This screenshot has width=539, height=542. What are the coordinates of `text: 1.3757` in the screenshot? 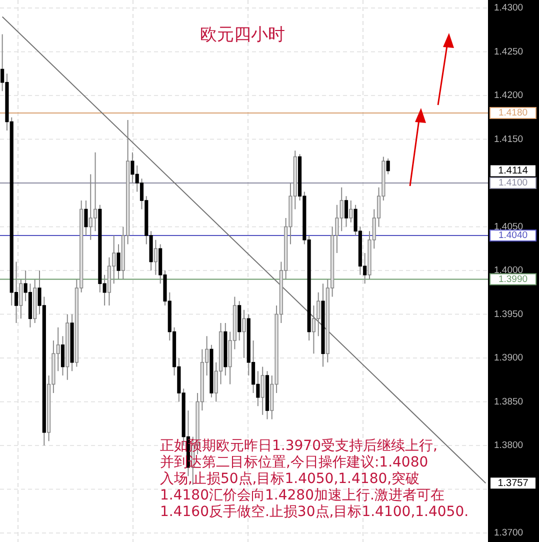 It's located at (513, 483).